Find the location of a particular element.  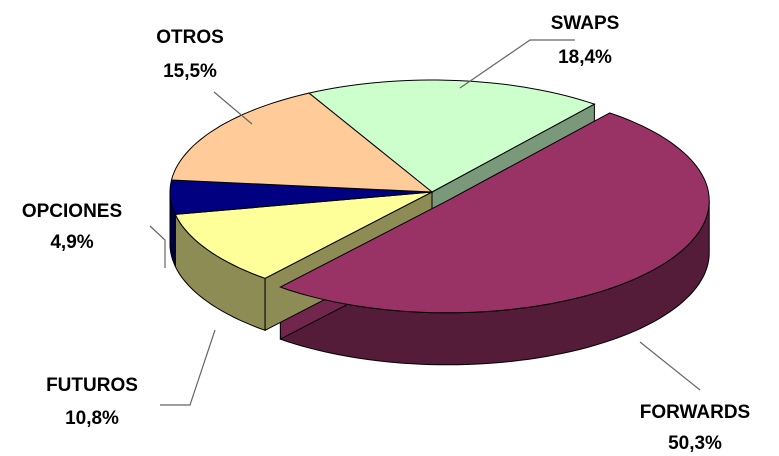

slice-value: 15,5% is located at coordinates (190, 71).